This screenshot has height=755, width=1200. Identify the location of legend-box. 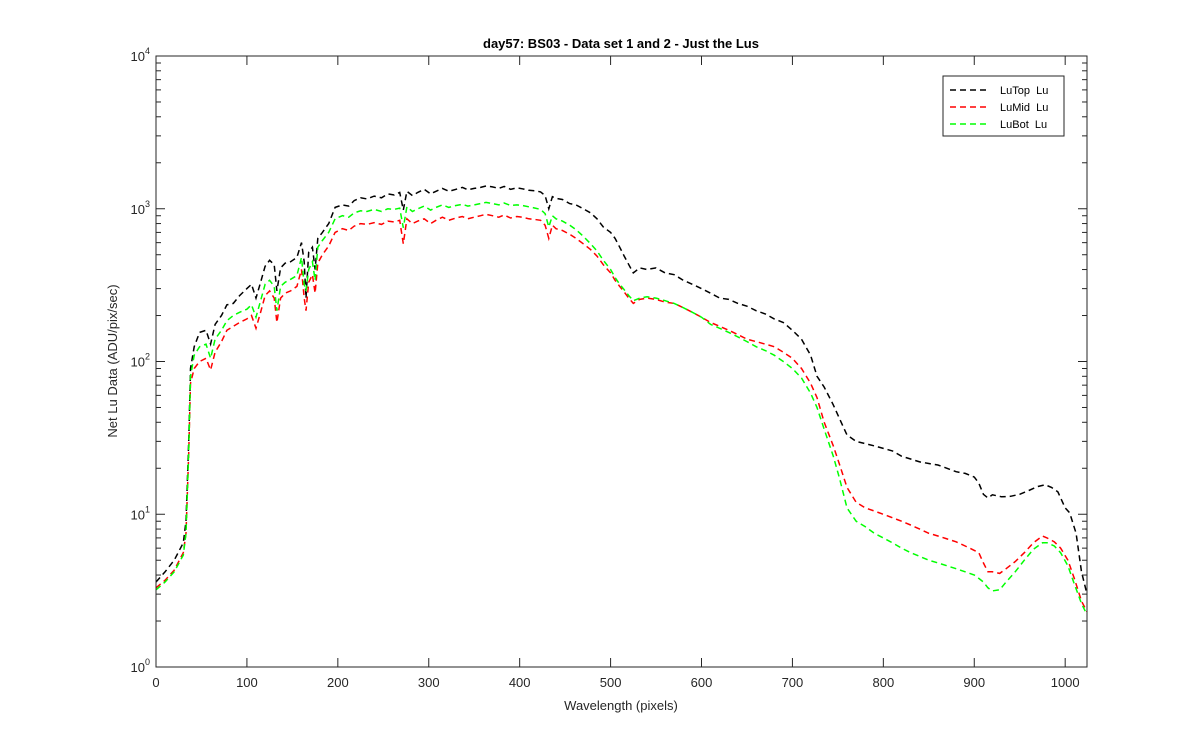
(1003, 106).